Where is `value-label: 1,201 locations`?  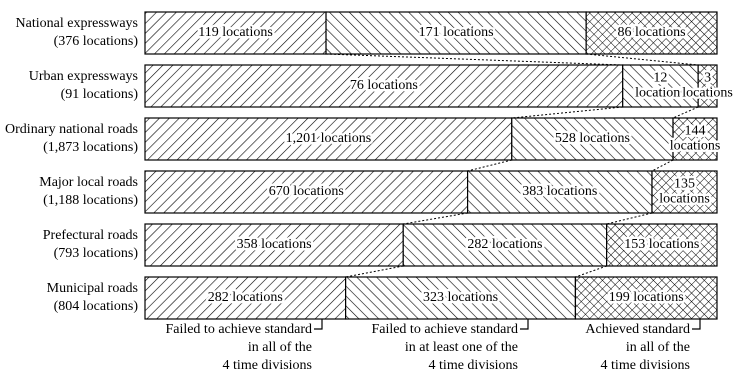
value-label: 1,201 locations is located at coordinates (329, 138).